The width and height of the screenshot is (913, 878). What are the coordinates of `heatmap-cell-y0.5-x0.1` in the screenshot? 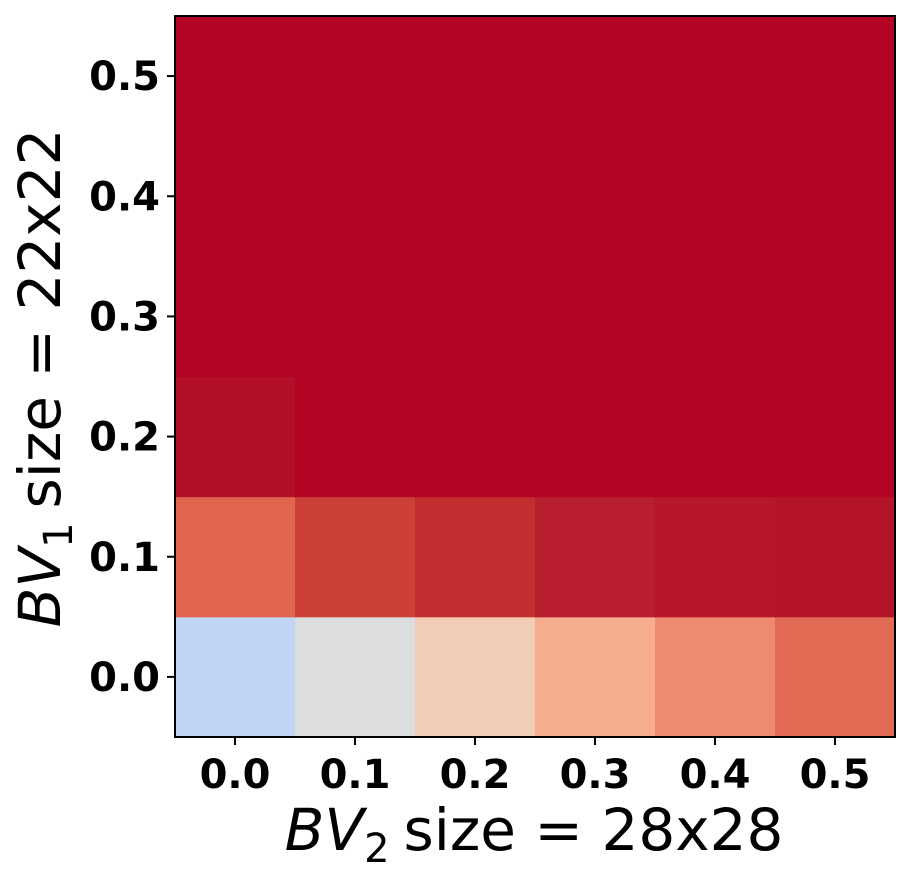 It's located at (355, 76).